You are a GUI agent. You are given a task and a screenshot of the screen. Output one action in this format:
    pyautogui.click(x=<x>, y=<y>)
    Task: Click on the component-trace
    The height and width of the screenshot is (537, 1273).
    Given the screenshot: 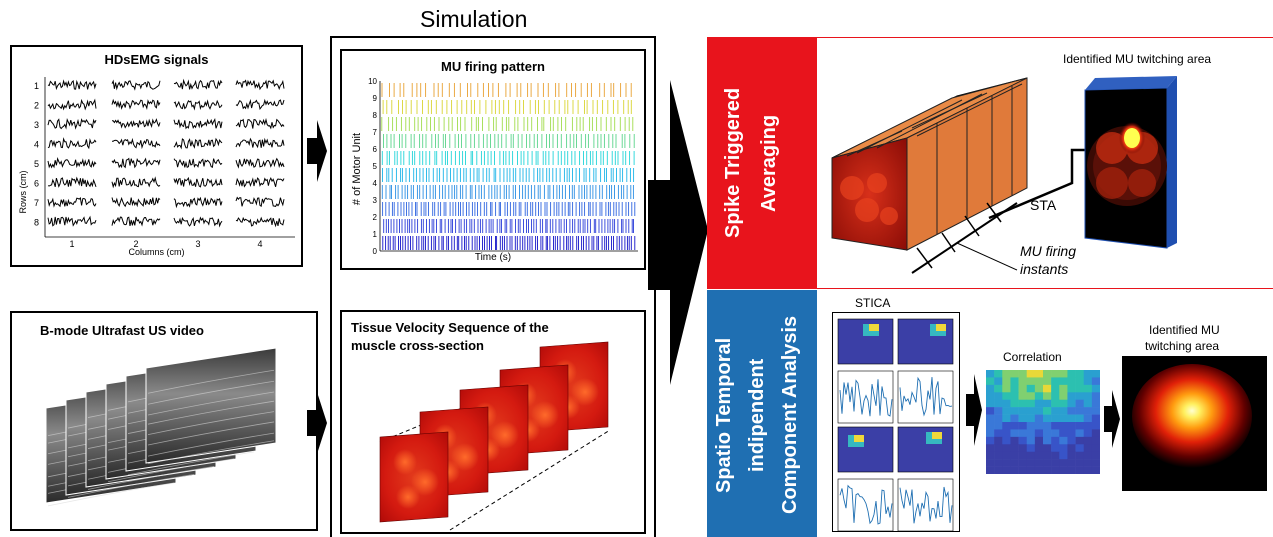 What is the action you would take?
    pyautogui.click(x=866, y=504)
    